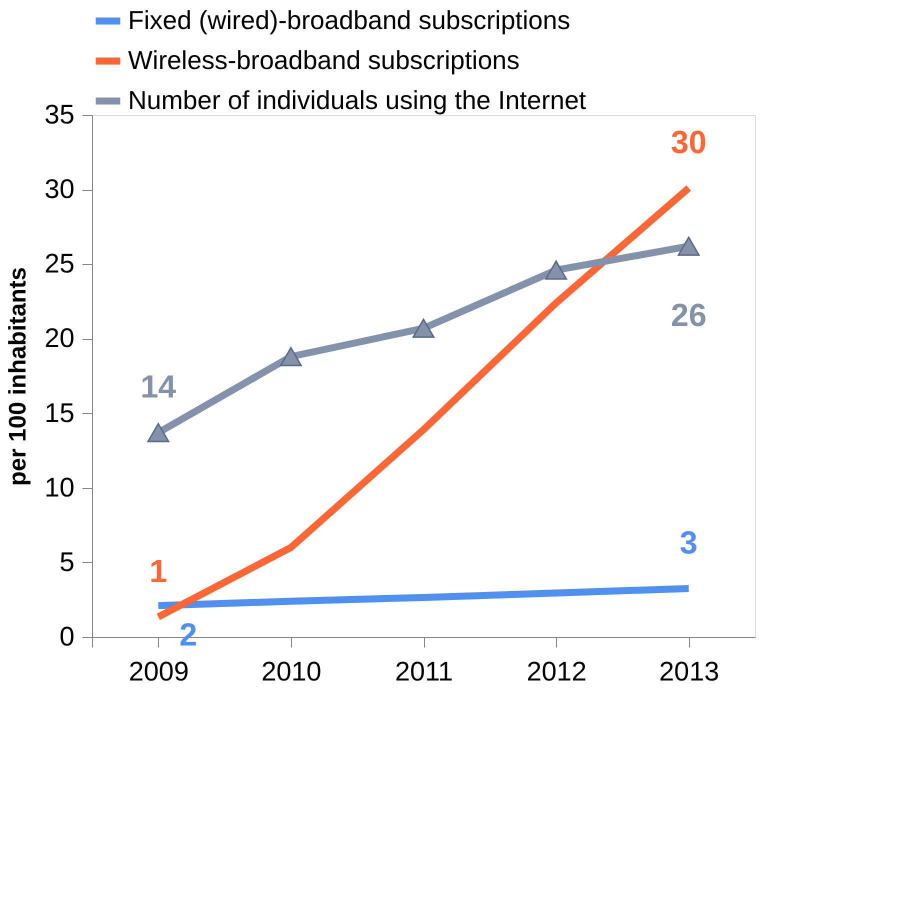 The image size is (911, 901). What do you see at coordinates (424, 671) in the screenshot?
I see `x-tick-label: 2011` at bounding box center [424, 671].